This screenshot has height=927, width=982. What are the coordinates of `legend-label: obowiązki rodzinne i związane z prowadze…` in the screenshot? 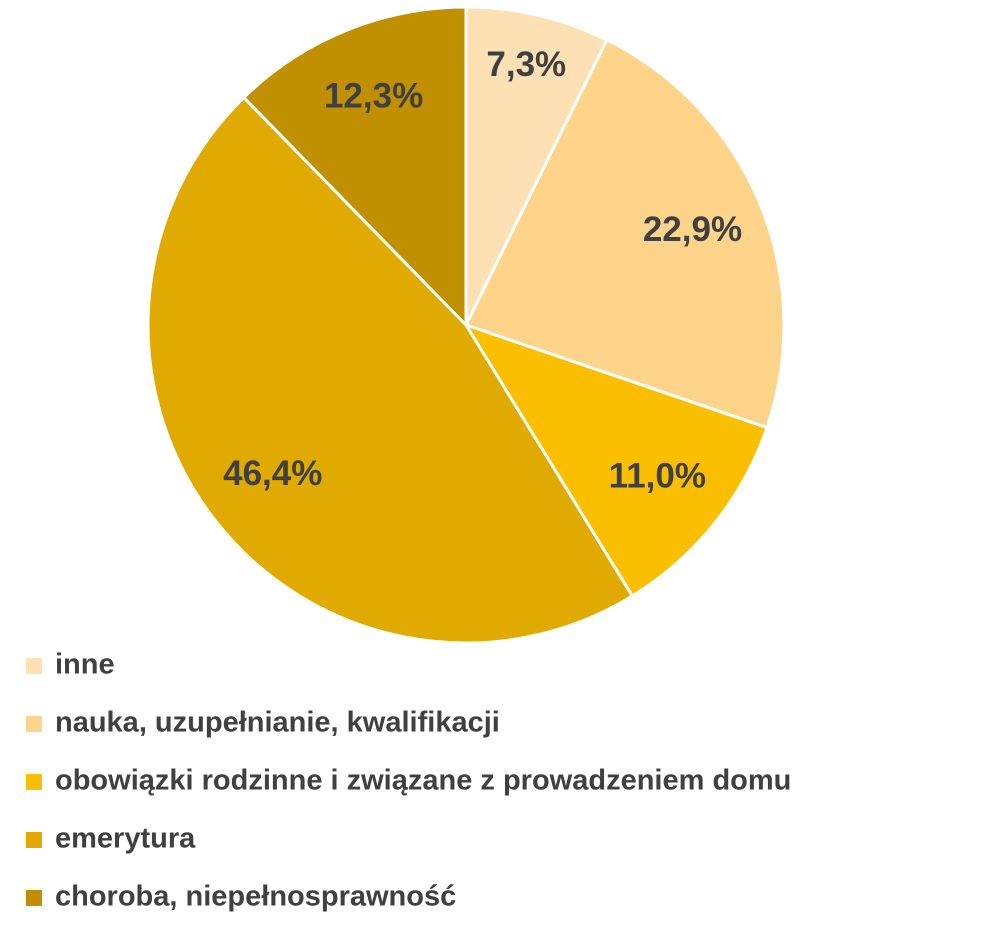 It's located at (423, 781).